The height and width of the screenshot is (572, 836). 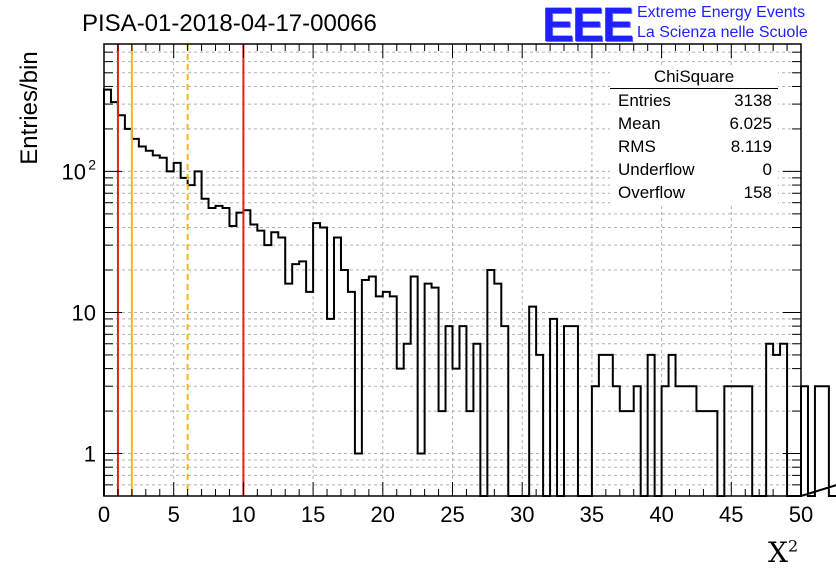 I want to click on stats-label: Entries, so click(x=644, y=100).